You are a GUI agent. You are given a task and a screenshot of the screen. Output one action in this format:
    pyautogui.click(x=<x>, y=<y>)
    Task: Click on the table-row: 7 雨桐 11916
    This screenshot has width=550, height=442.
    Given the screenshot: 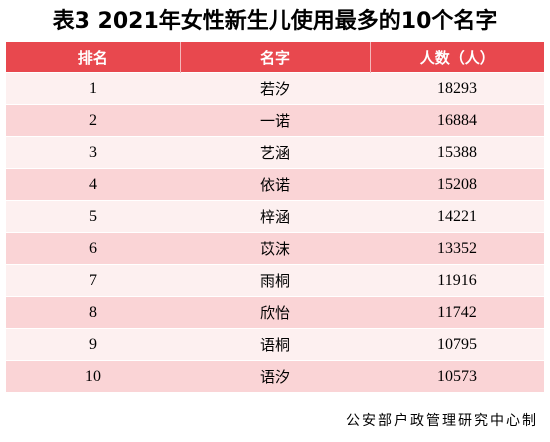 What is the action you would take?
    pyautogui.click(x=275, y=280)
    